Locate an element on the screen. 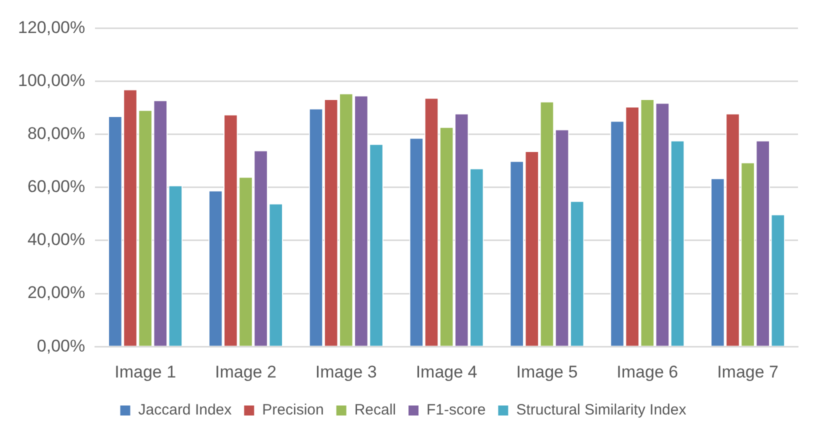  x-tick-label: Image 4 is located at coordinates (447, 372).